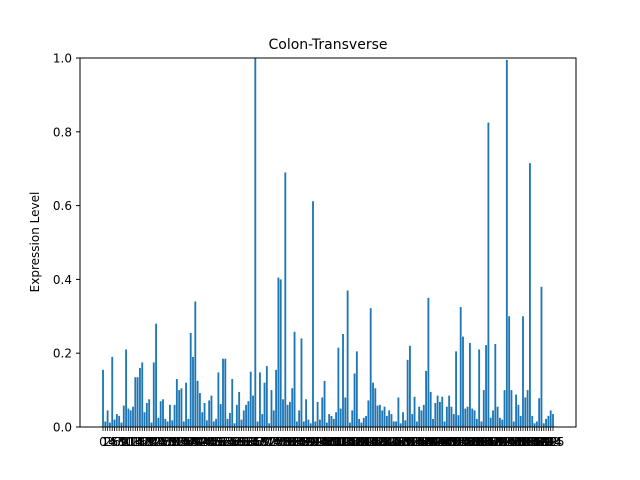 The width and height of the screenshot is (640, 480). I want to click on x-tick-label: 146, so click(439, 442).